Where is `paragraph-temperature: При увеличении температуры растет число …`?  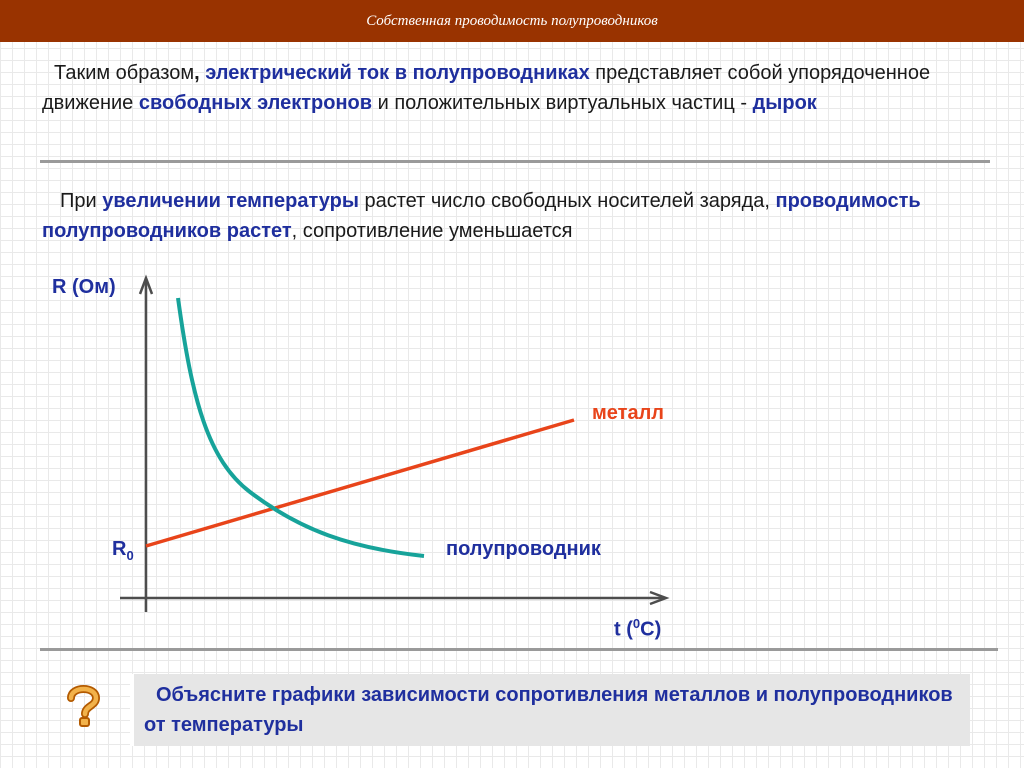
paragraph-temperature: При увеличении температуры растет число … is located at coordinates (522, 216).